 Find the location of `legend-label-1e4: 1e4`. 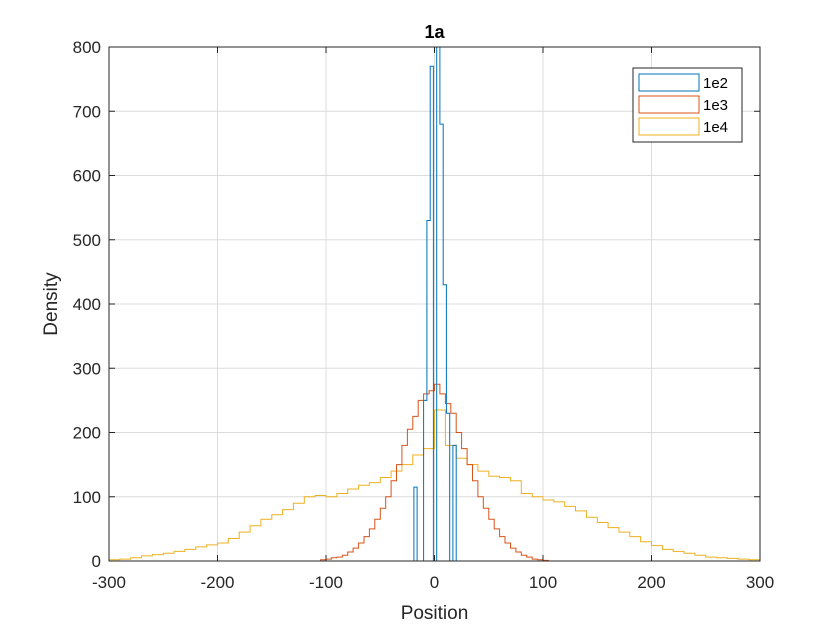

legend-label-1e4: 1e4 is located at coordinates (715, 127).